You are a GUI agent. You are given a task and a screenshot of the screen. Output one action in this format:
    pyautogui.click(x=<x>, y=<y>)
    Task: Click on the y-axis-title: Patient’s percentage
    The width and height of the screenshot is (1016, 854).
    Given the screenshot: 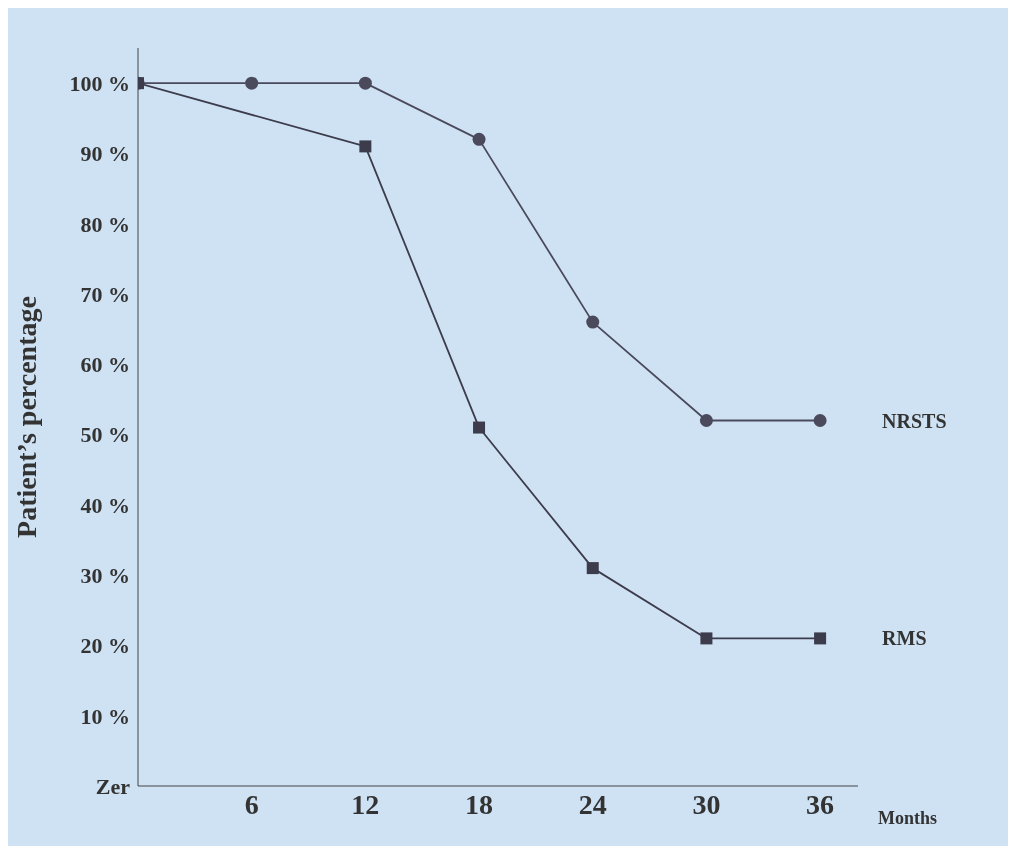 What is the action you would take?
    pyautogui.click(x=26, y=417)
    